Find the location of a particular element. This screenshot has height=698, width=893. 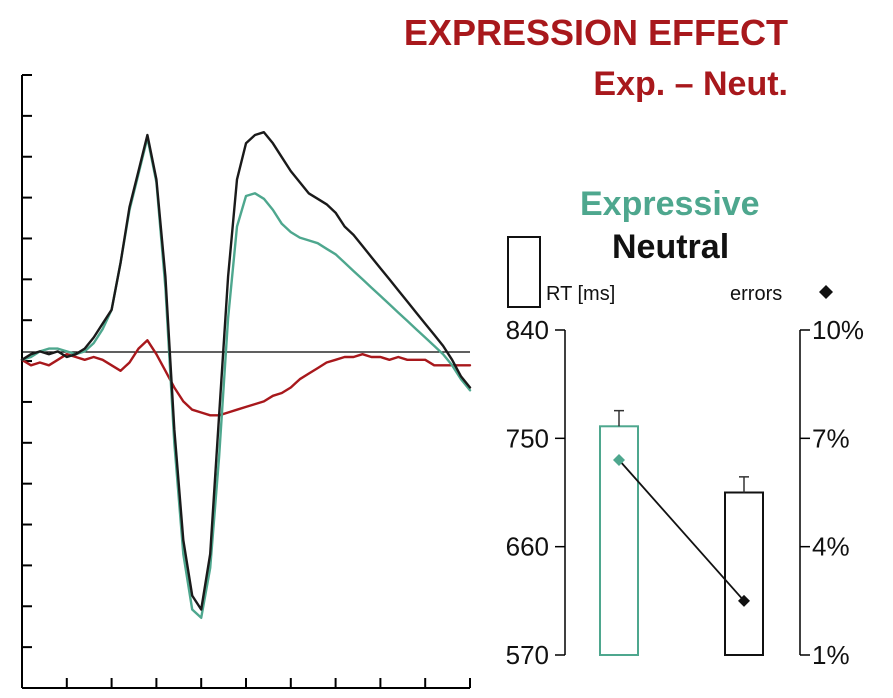

errors-axis-tick-label: 7% is located at coordinates (831, 438).